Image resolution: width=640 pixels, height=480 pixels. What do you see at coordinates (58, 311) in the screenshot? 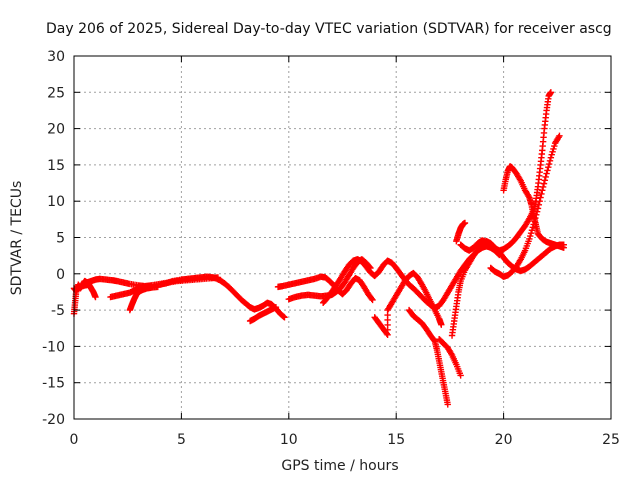
I see `y-tick-label: -5` at bounding box center [58, 311].